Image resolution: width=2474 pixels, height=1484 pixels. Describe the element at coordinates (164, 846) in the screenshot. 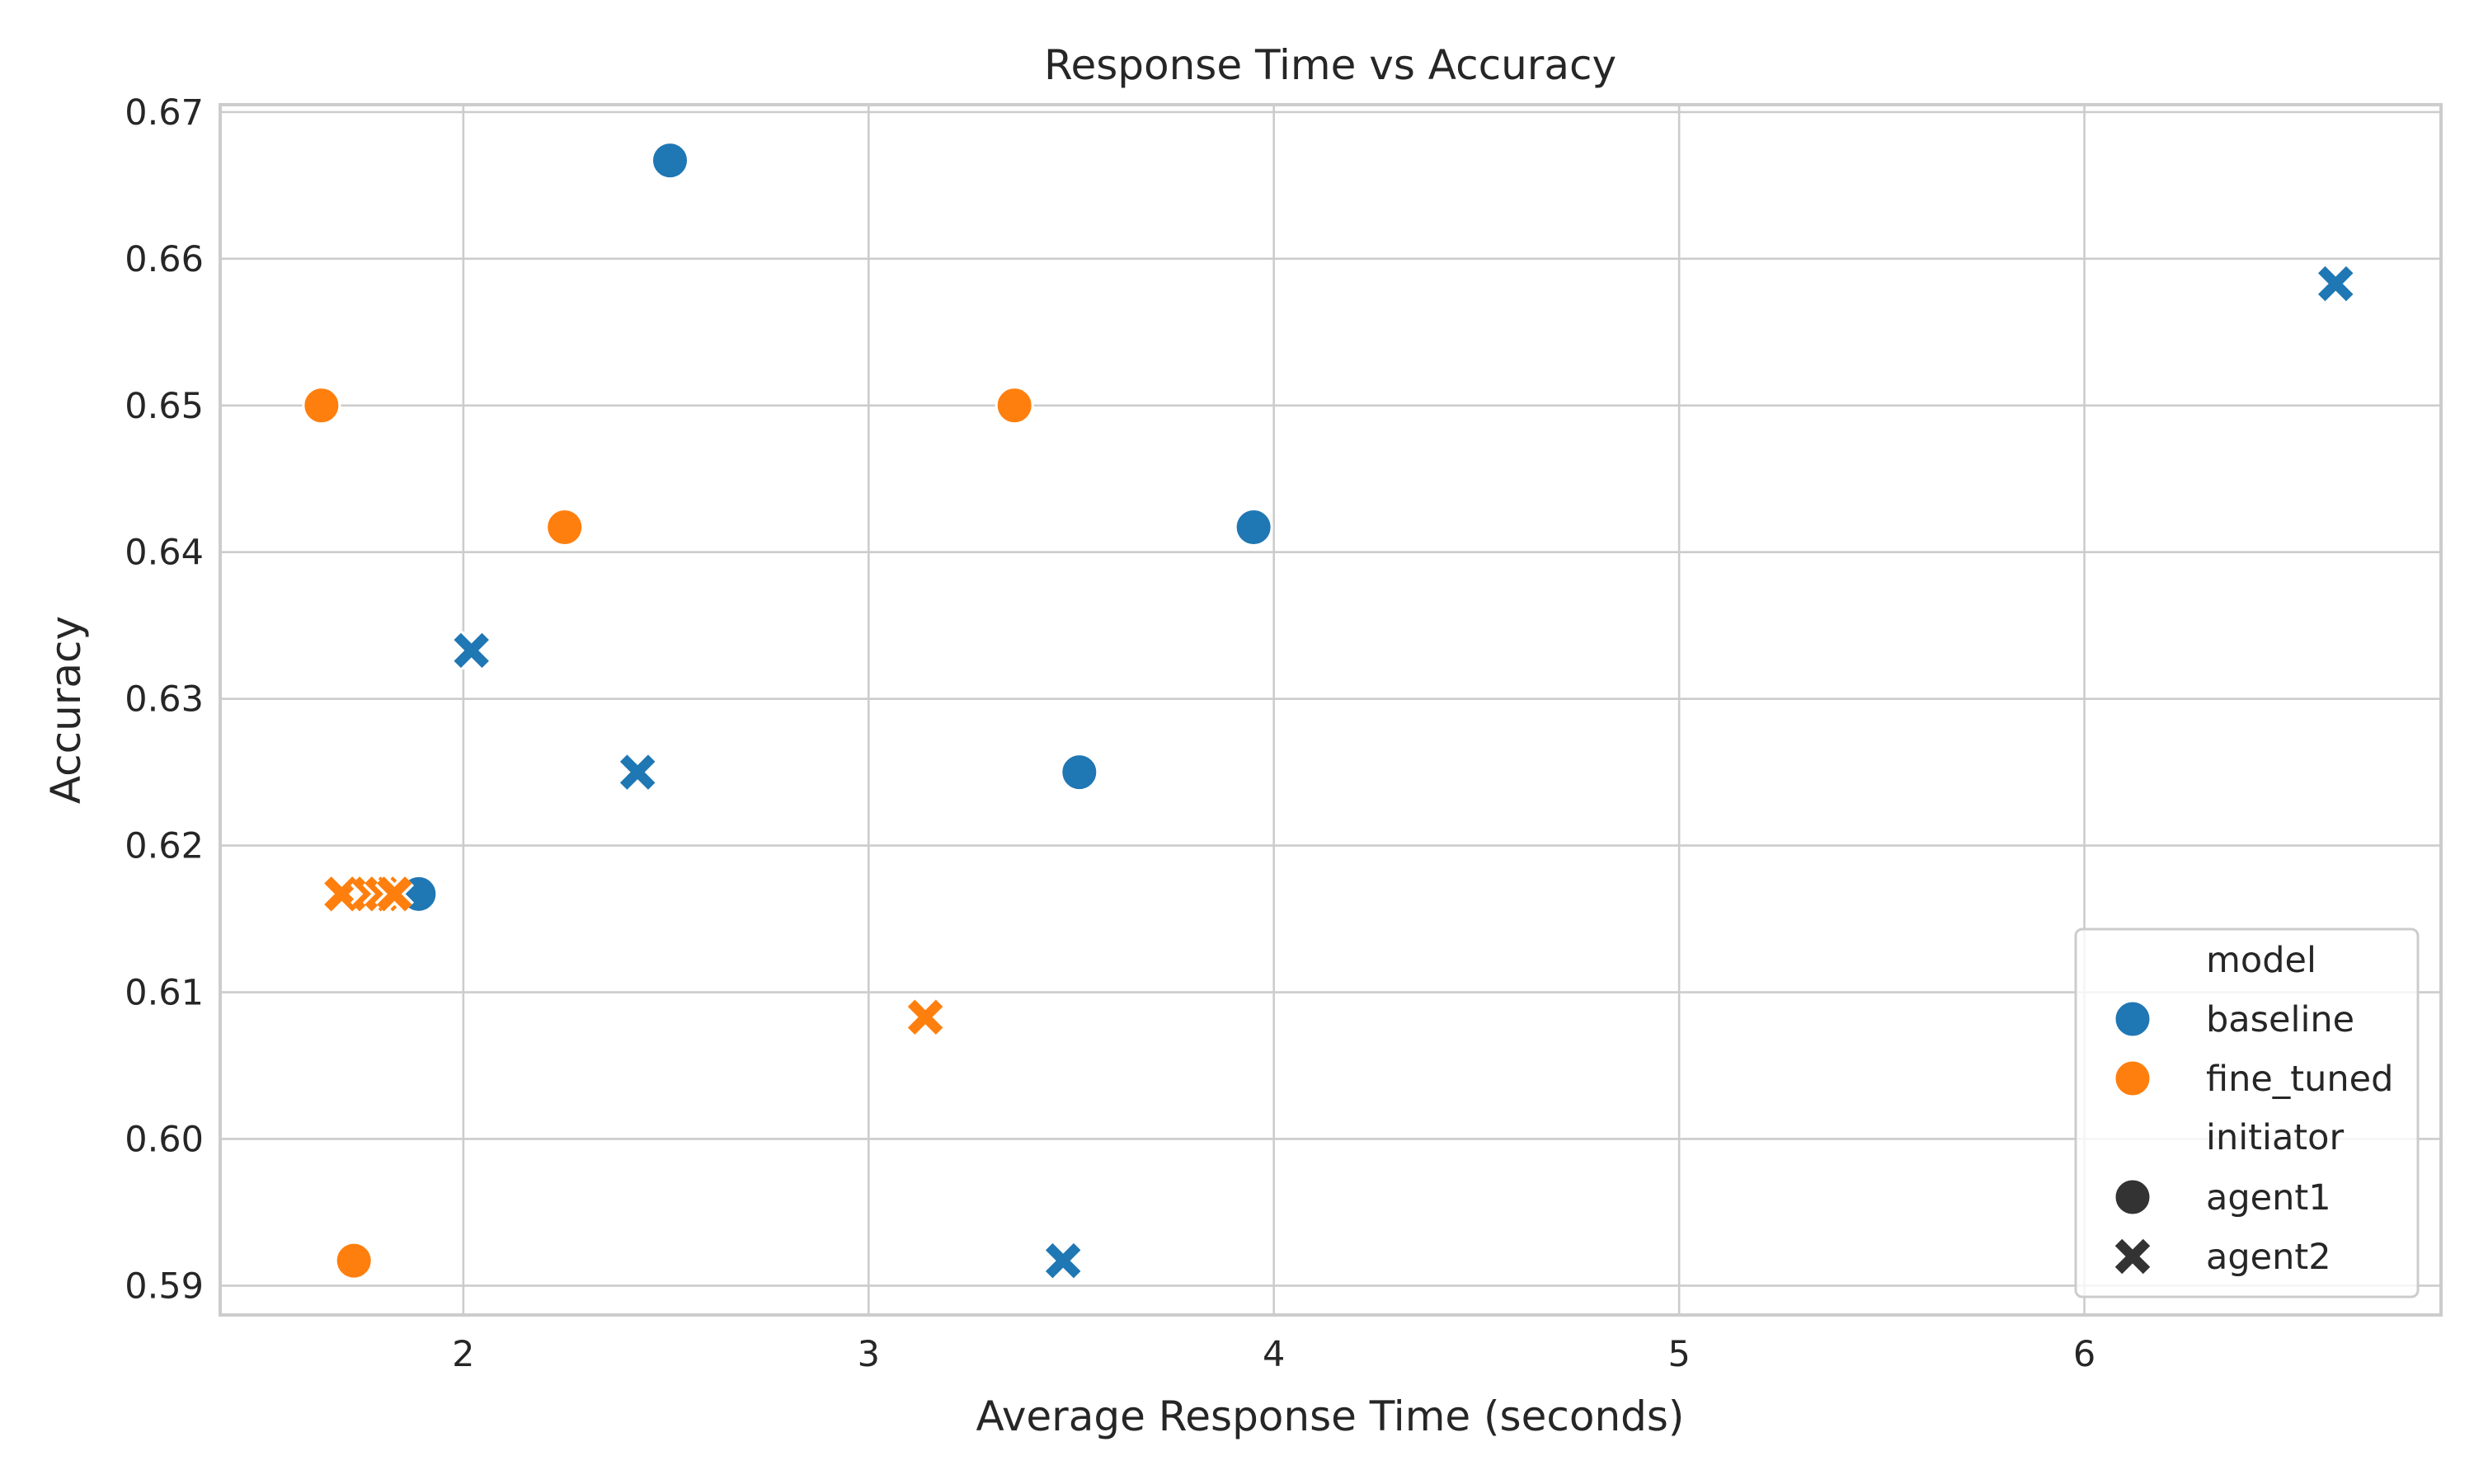

I see `y-tick-label: 0.62` at that location.